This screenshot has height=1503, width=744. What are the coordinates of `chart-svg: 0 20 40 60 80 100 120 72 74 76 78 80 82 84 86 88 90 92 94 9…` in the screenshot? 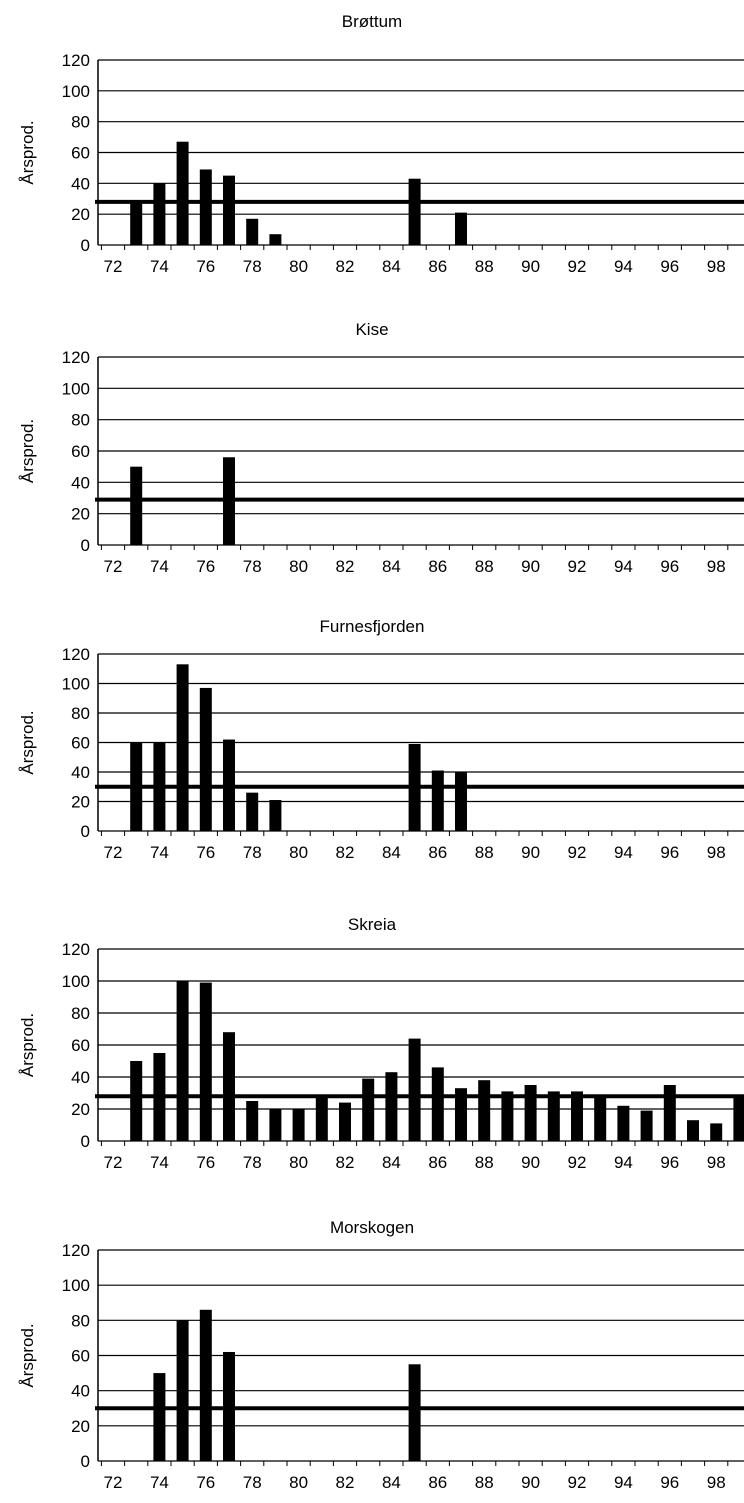 It's located at (381, 462).